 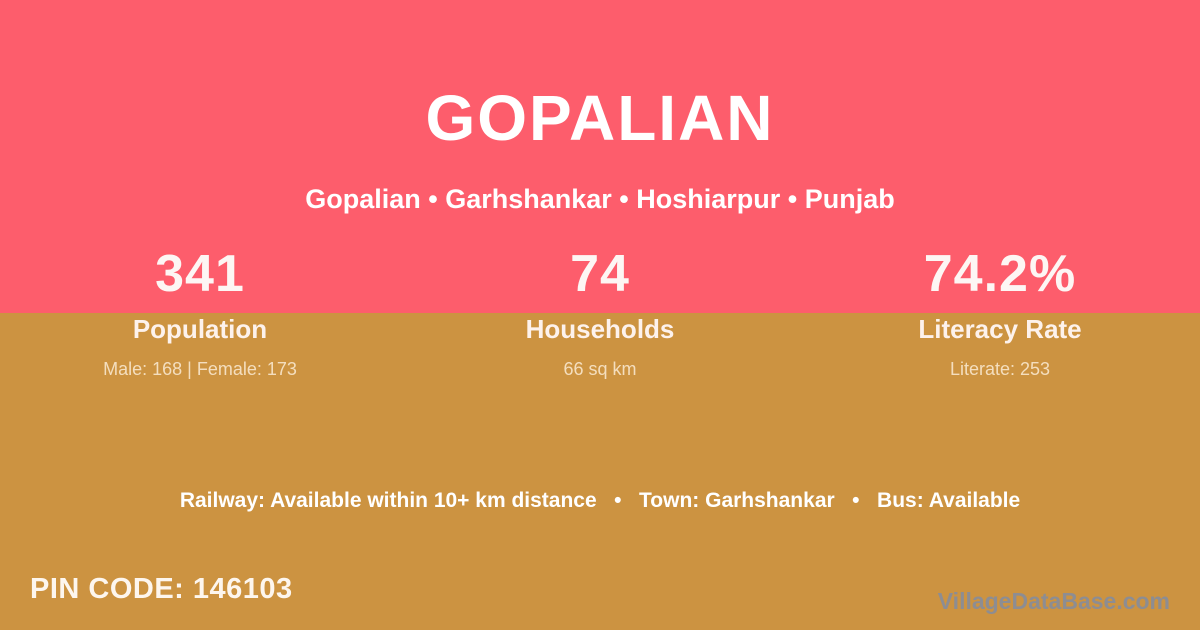 What do you see at coordinates (200, 328) in the screenshot?
I see `population-label: Population` at bounding box center [200, 328].